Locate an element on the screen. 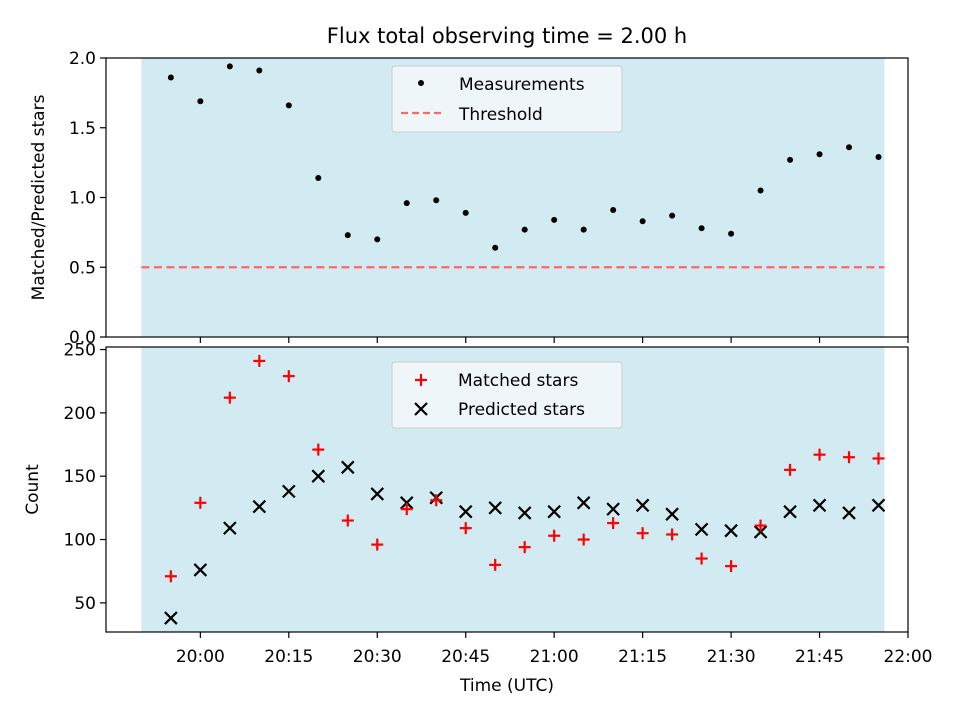 This screenshot has width=960, height=720. legend-predicted-marker is located at coordinates (421, 409).